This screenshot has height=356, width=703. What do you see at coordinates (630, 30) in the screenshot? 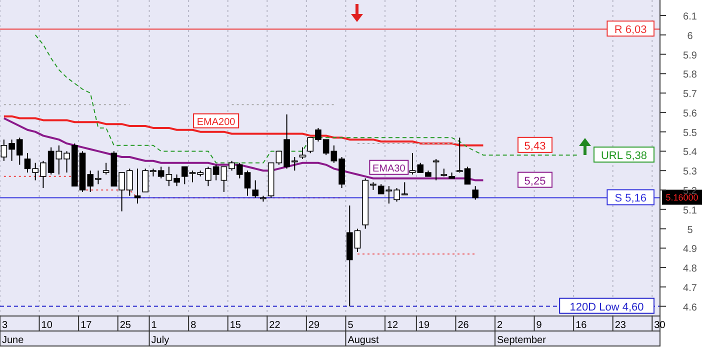
I see `ref-line-label: R 6,03` at bounding box center [630, 30].